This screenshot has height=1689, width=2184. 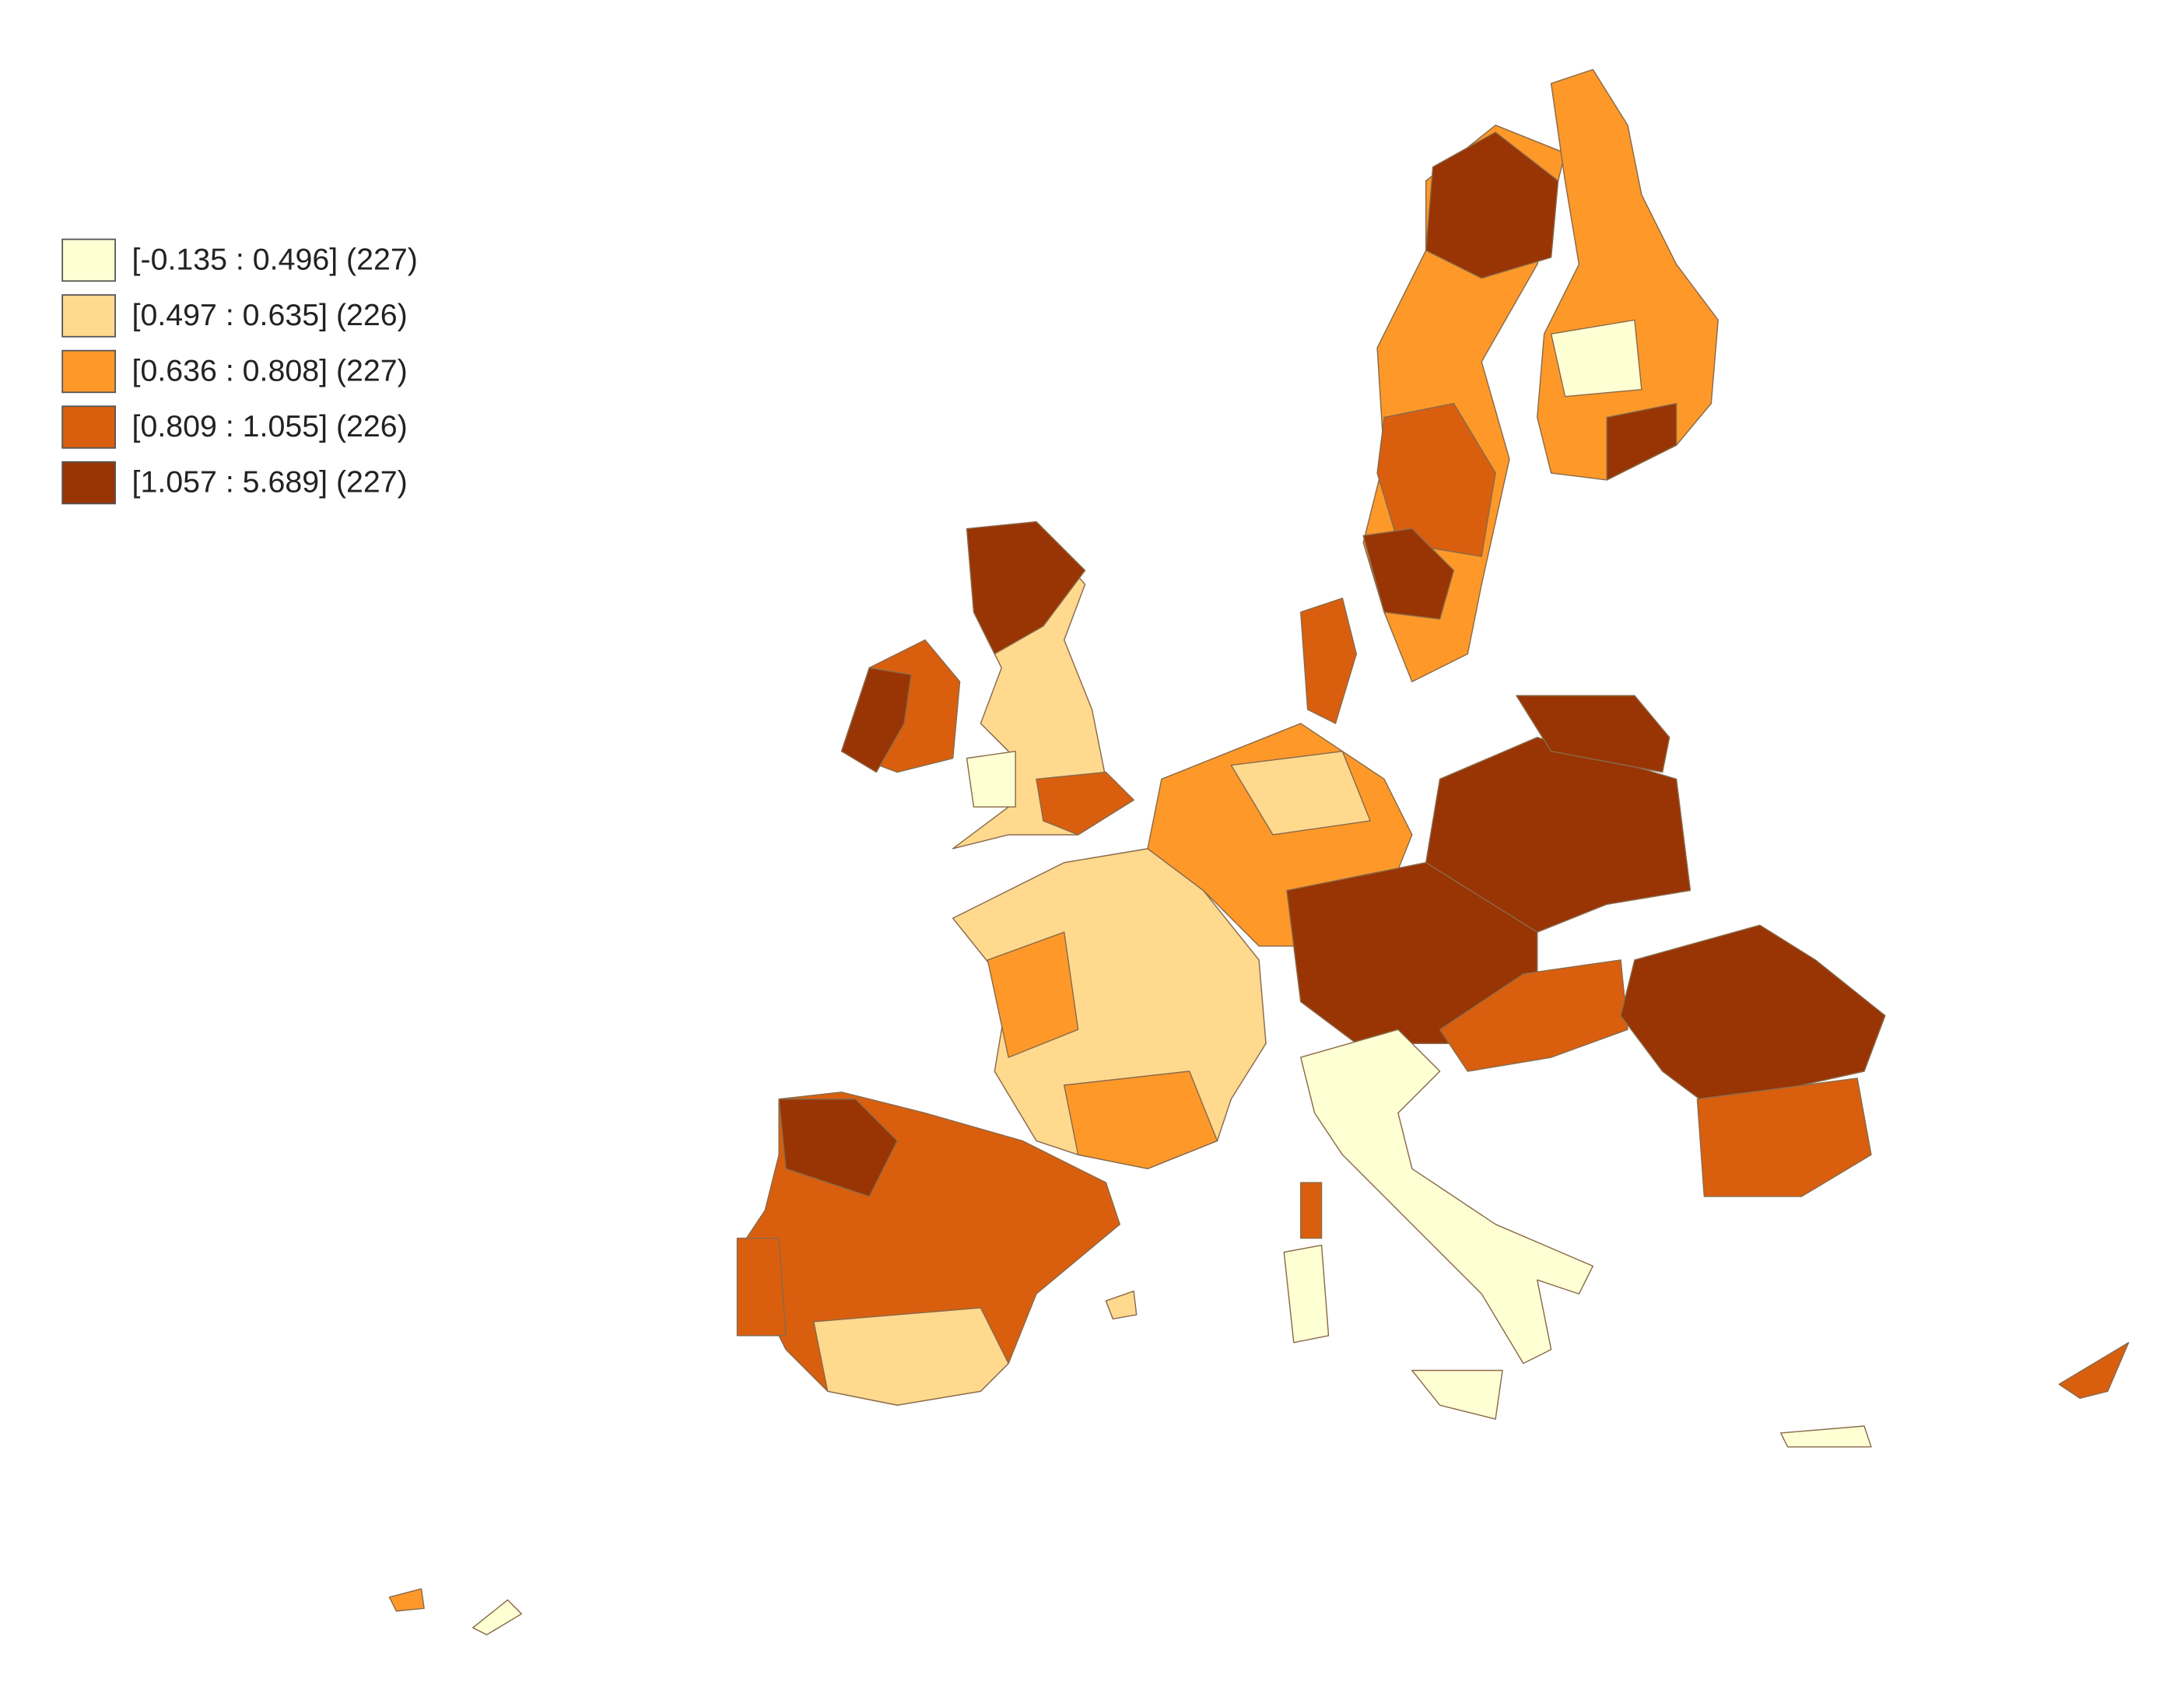 I want to click on wales, so click(x=991, y=779).